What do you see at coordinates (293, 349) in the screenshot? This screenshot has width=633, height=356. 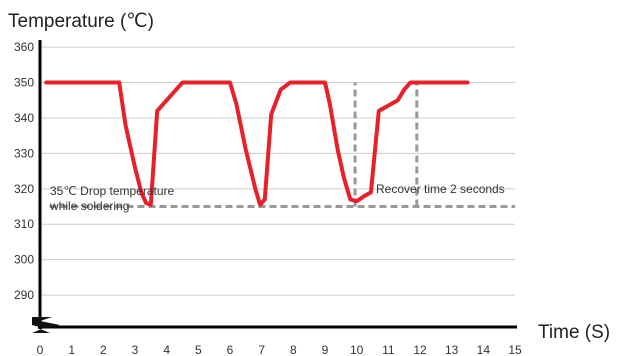 I see `x-tick-label-8: 8` at bounding box center [293, 349].